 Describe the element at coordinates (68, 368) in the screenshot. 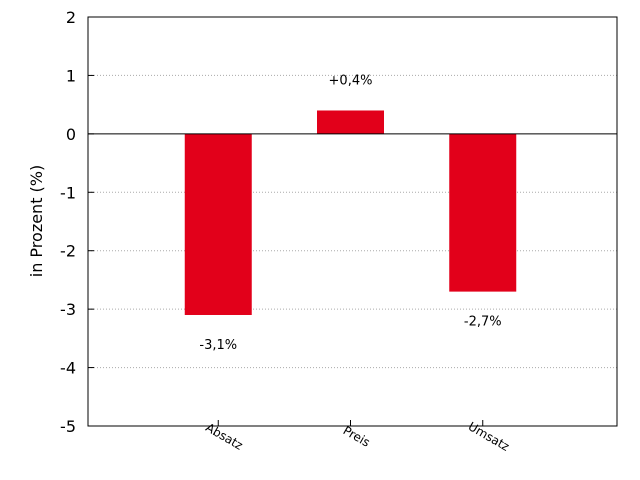

I see `y-tick-label: -4` at that location.